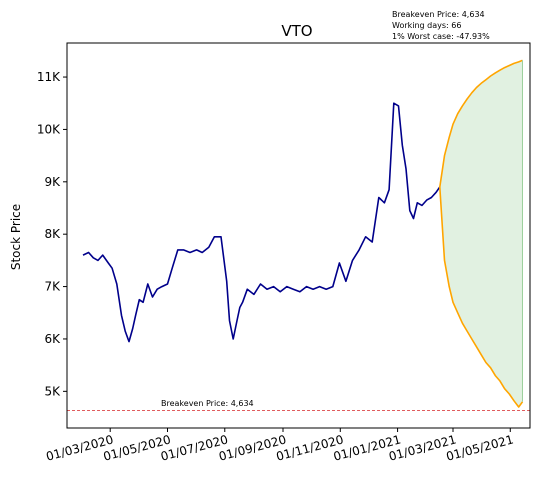 The image size is (542, 482). Describe the element at coordinates (49, 77) in the screenshot. I see `y-tick-label-6: 11K` at that location.